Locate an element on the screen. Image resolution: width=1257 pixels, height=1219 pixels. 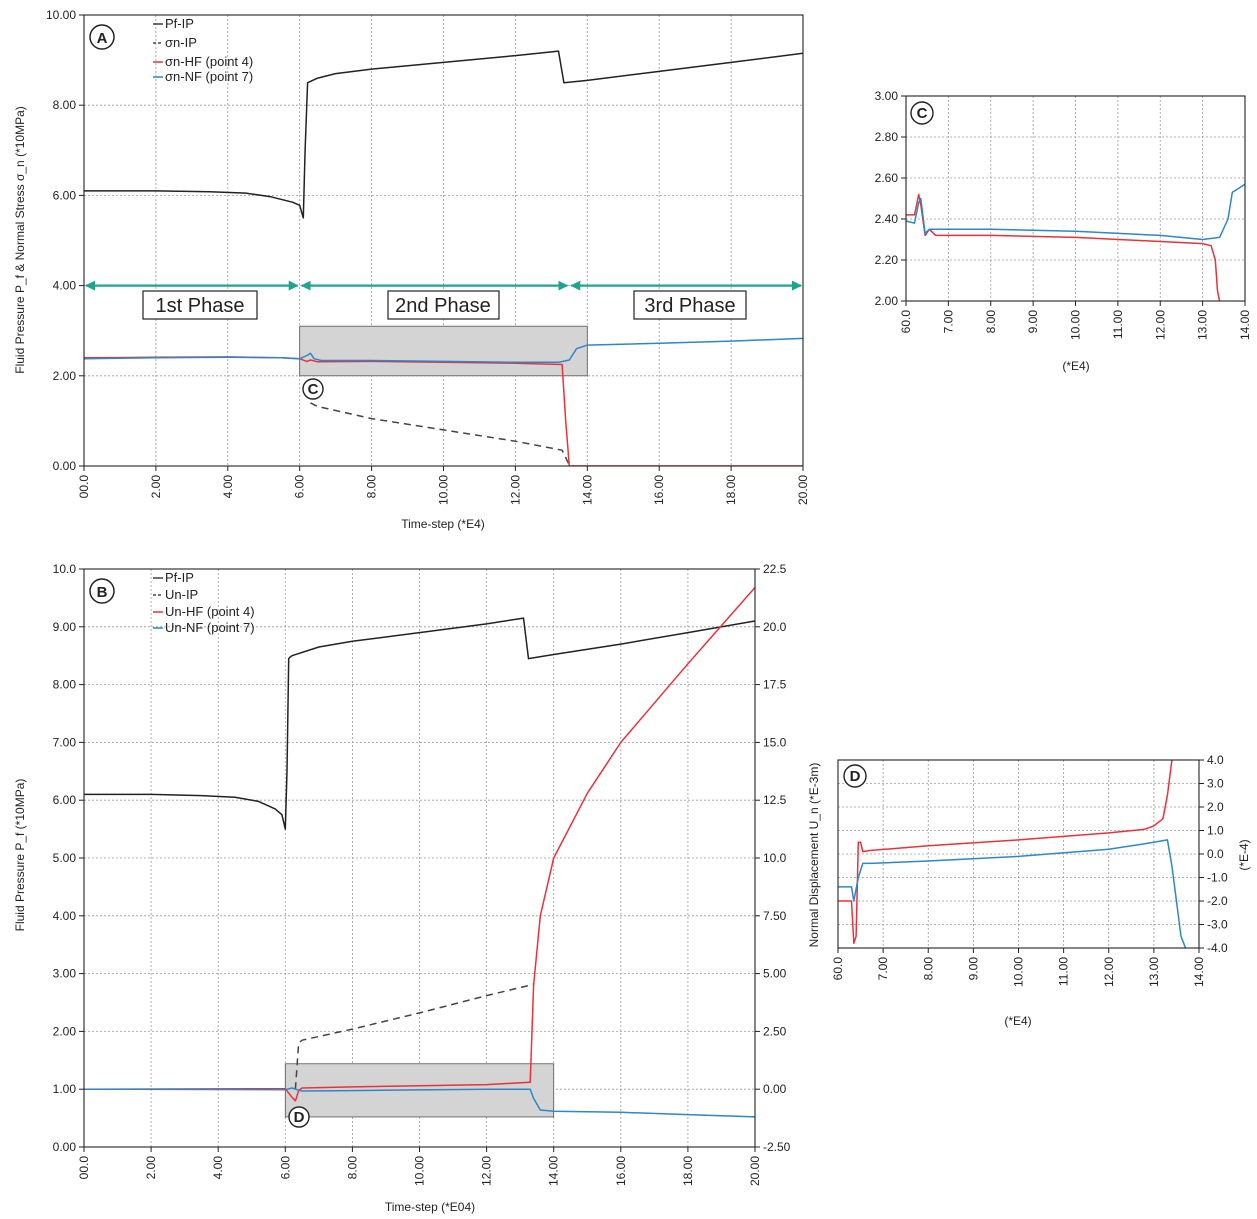
phase-1-label: 1st Phase is located at coordinates (200, 306).